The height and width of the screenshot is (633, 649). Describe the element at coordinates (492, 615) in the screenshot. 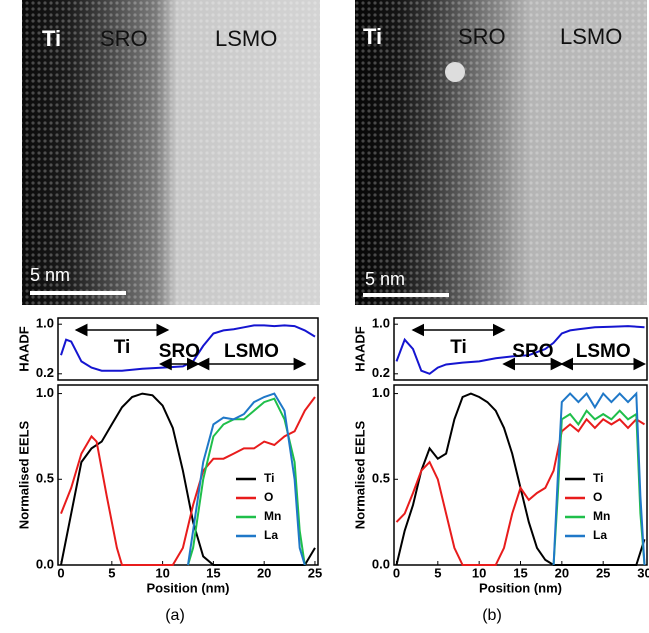

I see `panel-caption: (b)` at that location.